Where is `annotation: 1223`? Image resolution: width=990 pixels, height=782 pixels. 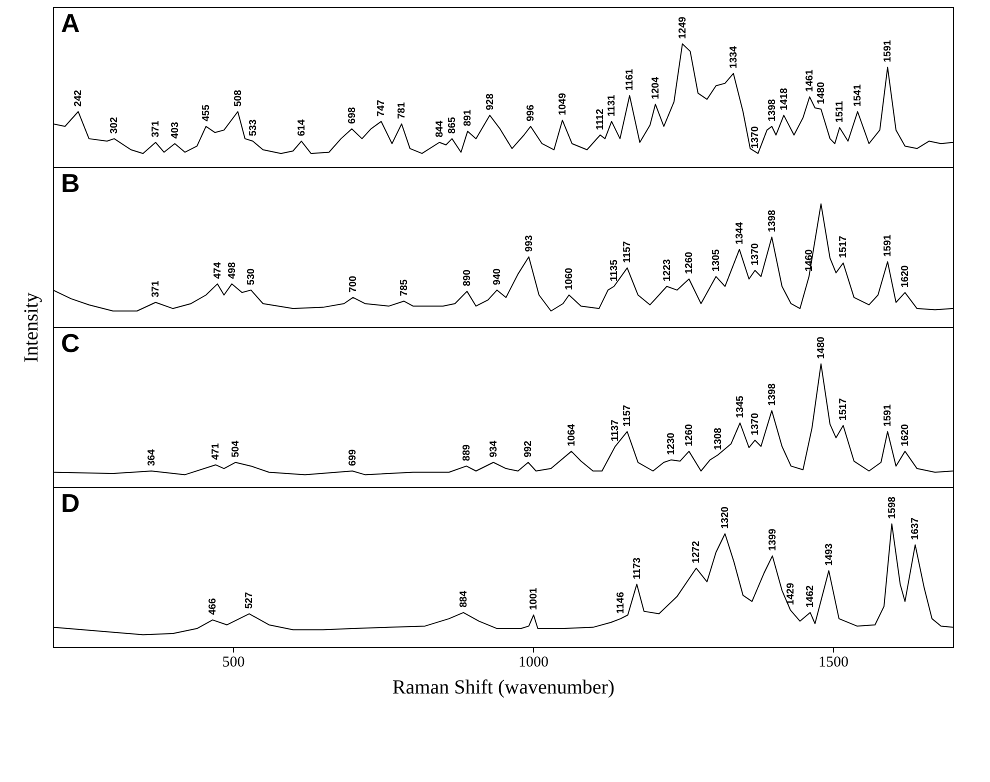 annotation: 1223 is located at coordinates (667, 270).